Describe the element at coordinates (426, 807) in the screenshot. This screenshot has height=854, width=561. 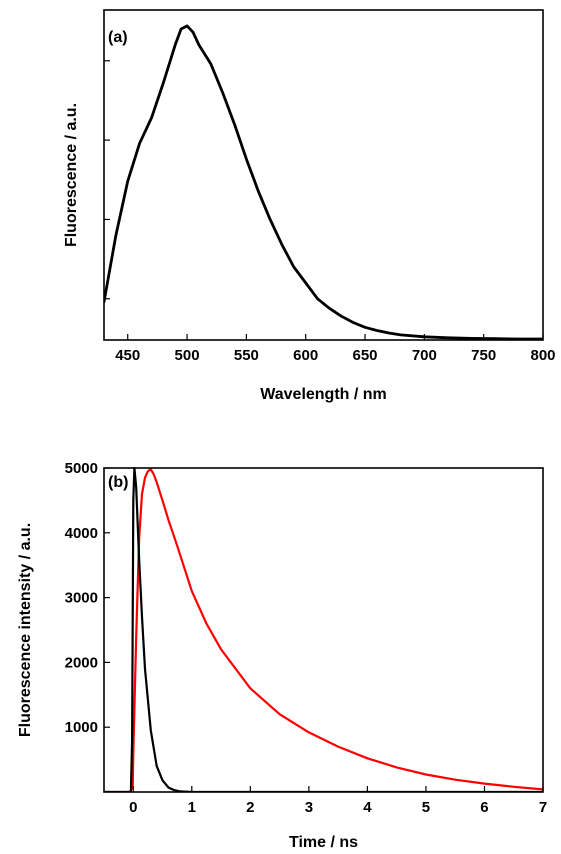
I see `panel-b-x-tick-label: 5` at that location.